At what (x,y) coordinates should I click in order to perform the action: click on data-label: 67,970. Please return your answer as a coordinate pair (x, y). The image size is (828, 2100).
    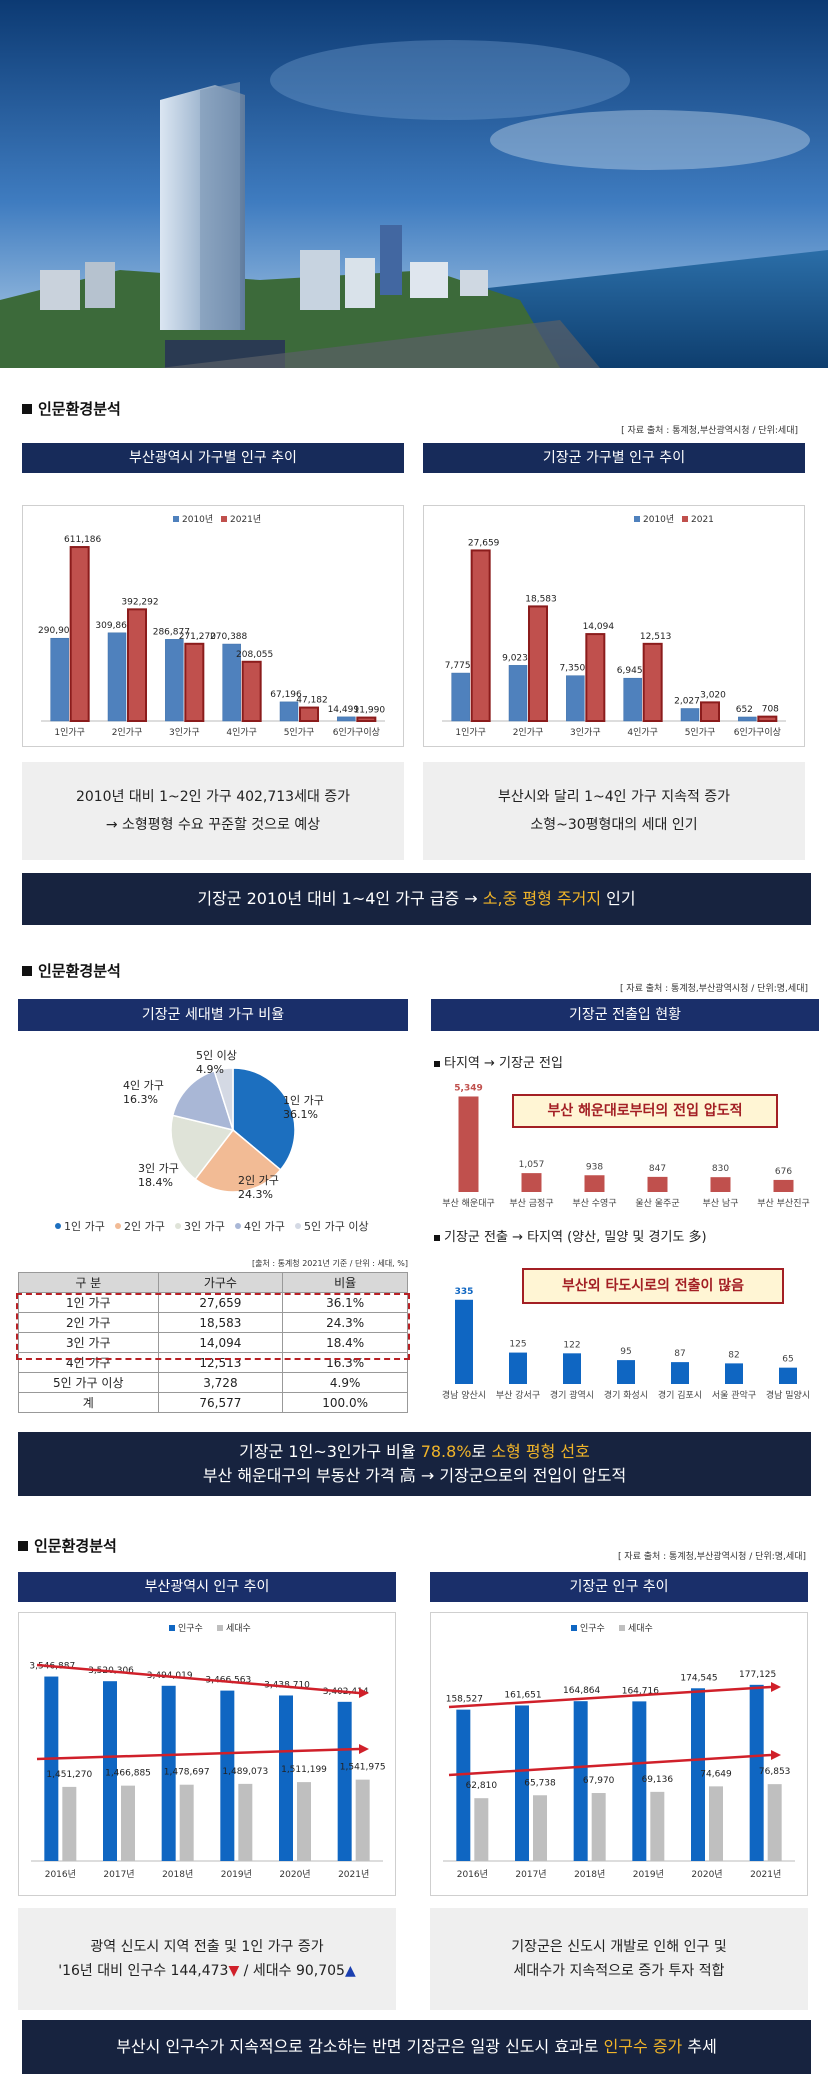
    Looking at the image, I should click on (599, 1781).